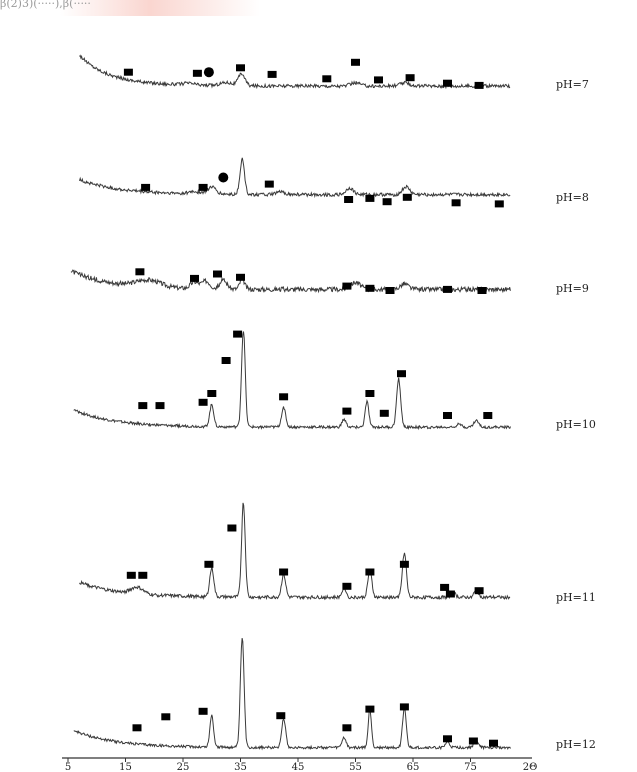 Image resolution: width=637 pixels, height=772 pixels. I want to click on x-tick-label: 75, so click(470, 767).